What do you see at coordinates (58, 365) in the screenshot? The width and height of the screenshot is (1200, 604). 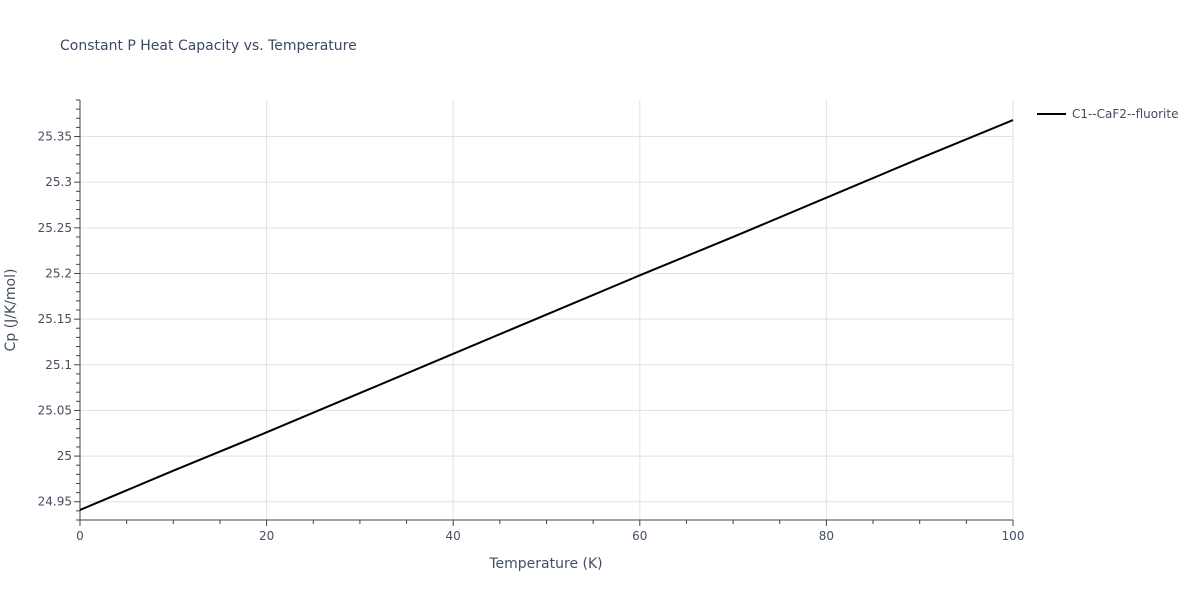 I see `y-tick-label: 25.1` at bounding box center [58, 365].